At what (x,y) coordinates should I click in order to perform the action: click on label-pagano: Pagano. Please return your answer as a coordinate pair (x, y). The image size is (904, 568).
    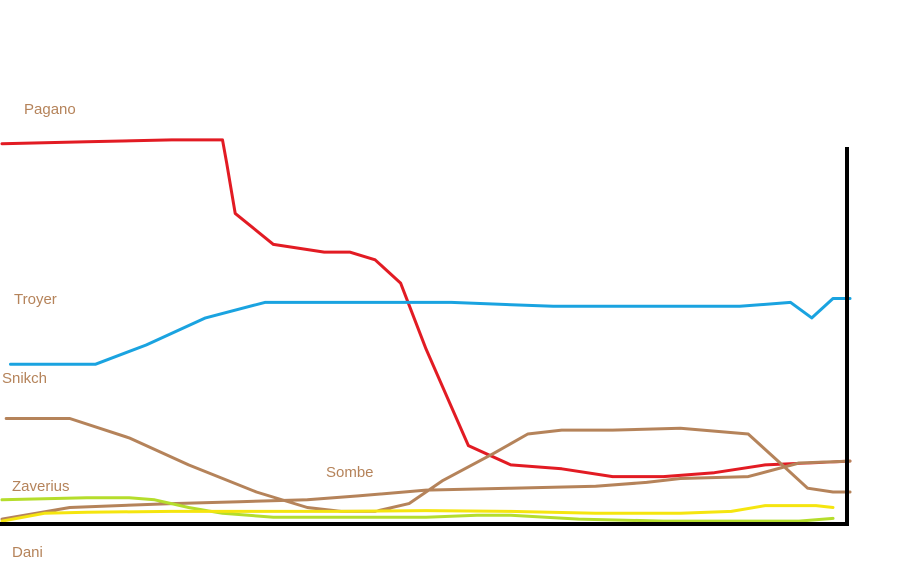
    Looking at the image, I should click on (50, 109).